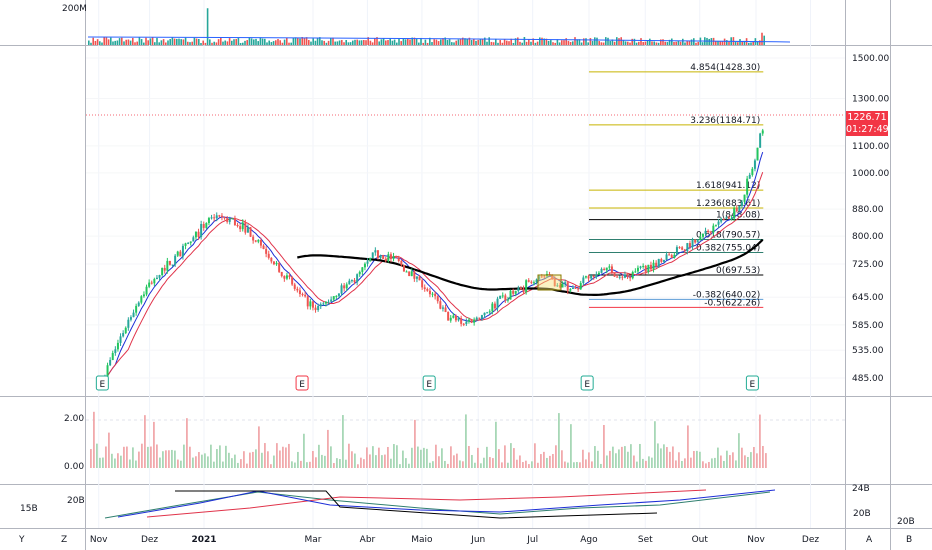 The image size is (932, 550). What do you see at coordinates (728, 249) in the screenshot?
I see `fib-level-label: 0.382(755.04)` at bounding box center [728, 249].